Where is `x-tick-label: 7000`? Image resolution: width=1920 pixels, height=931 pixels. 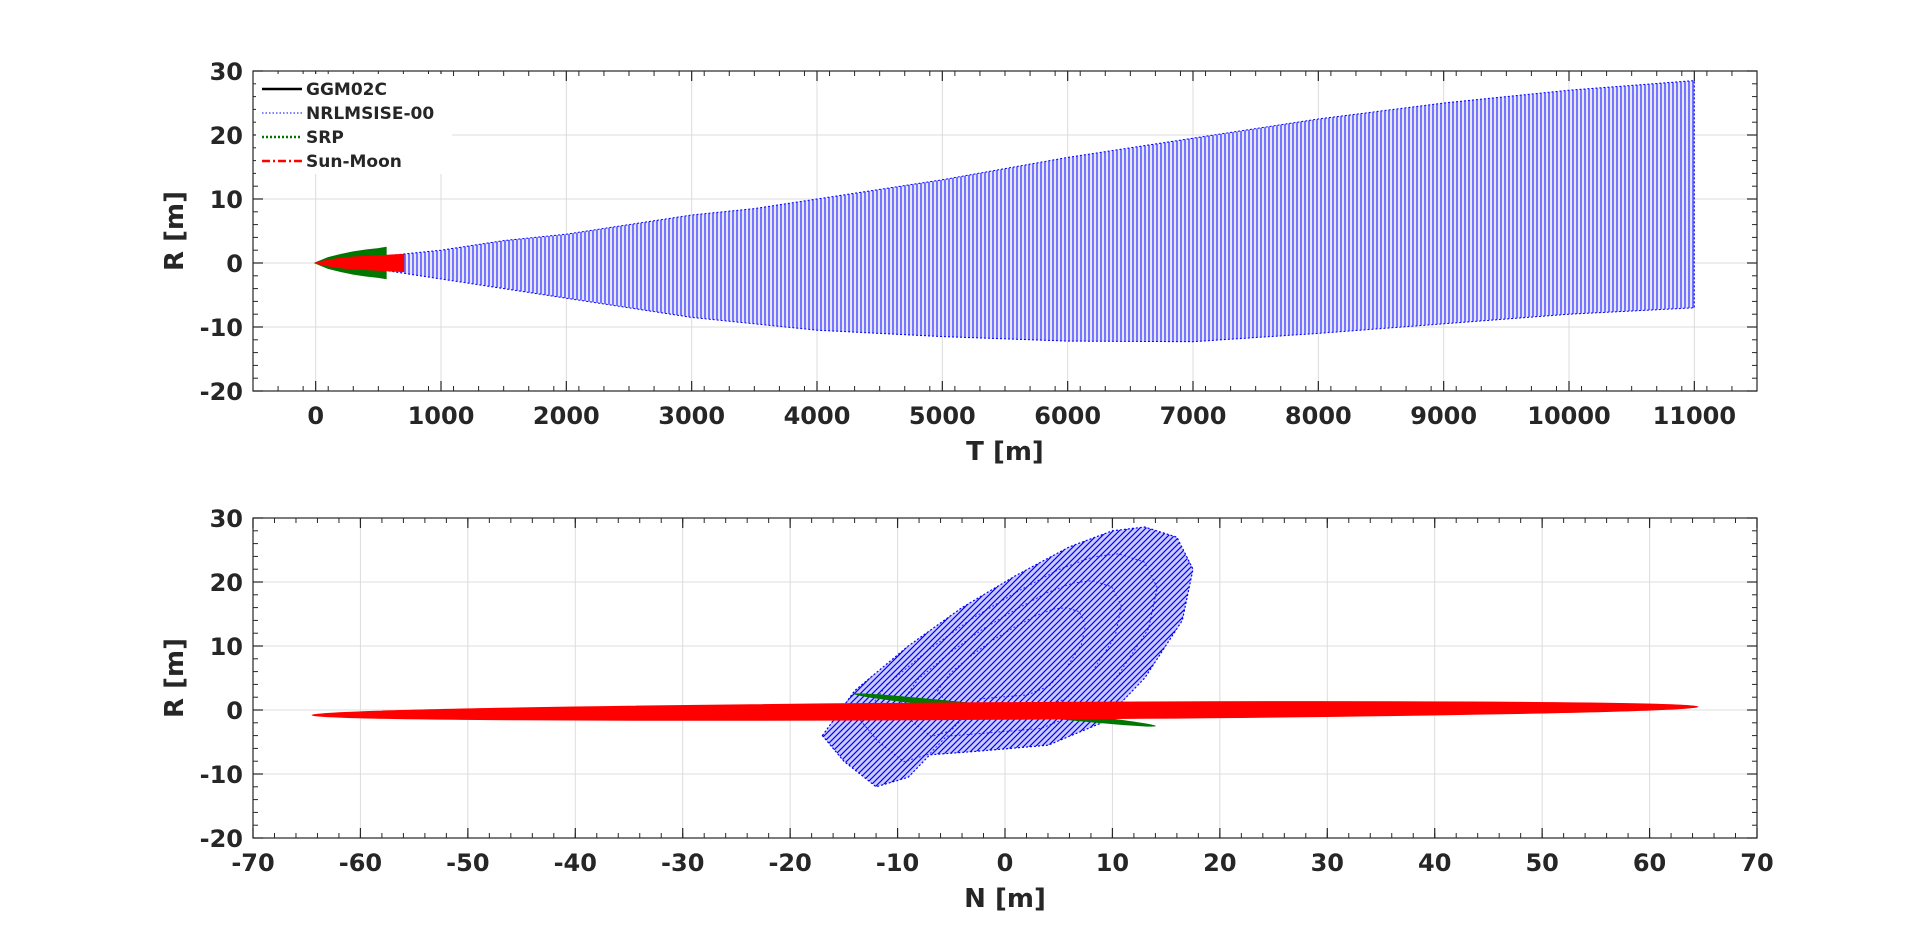
x-tick-label: 7000 is located at coordinates (1193, 416).